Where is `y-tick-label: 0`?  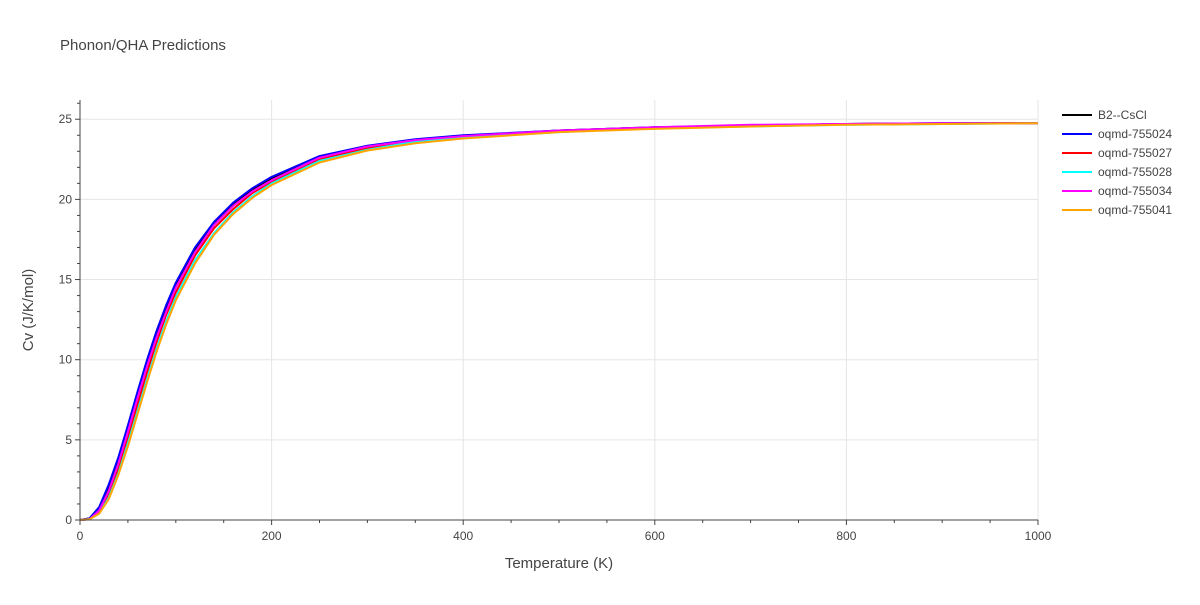 y-tick-label: 0 is located at coordinates (68, 520).